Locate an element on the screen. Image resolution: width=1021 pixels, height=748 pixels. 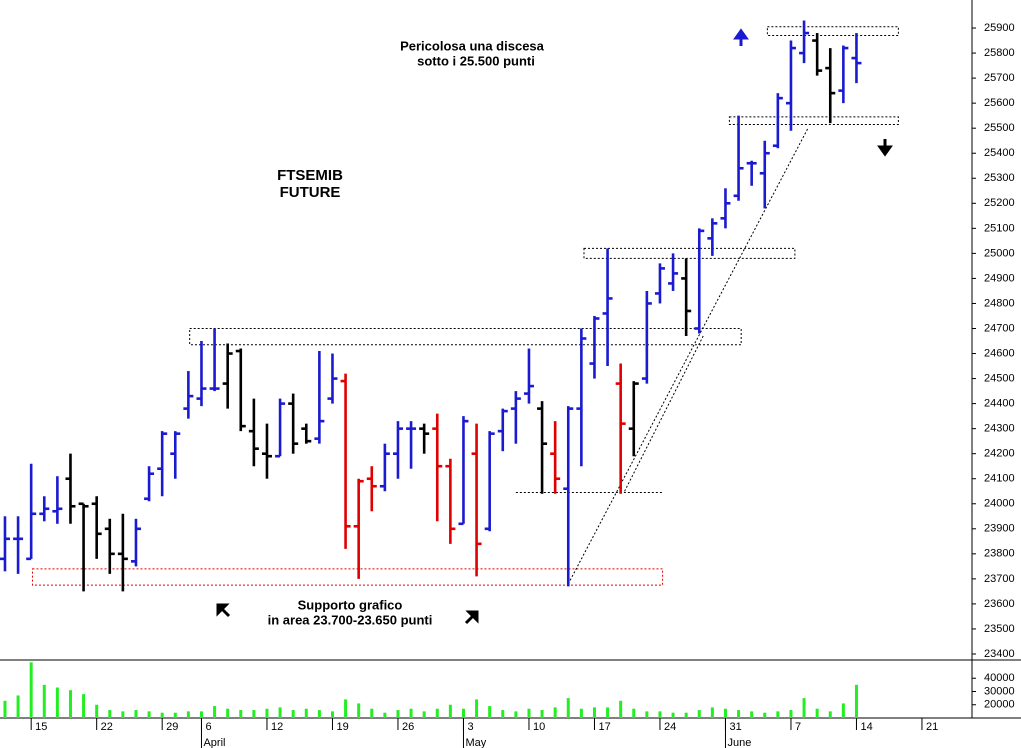
month-label: June is located at coordinates (739, 742).